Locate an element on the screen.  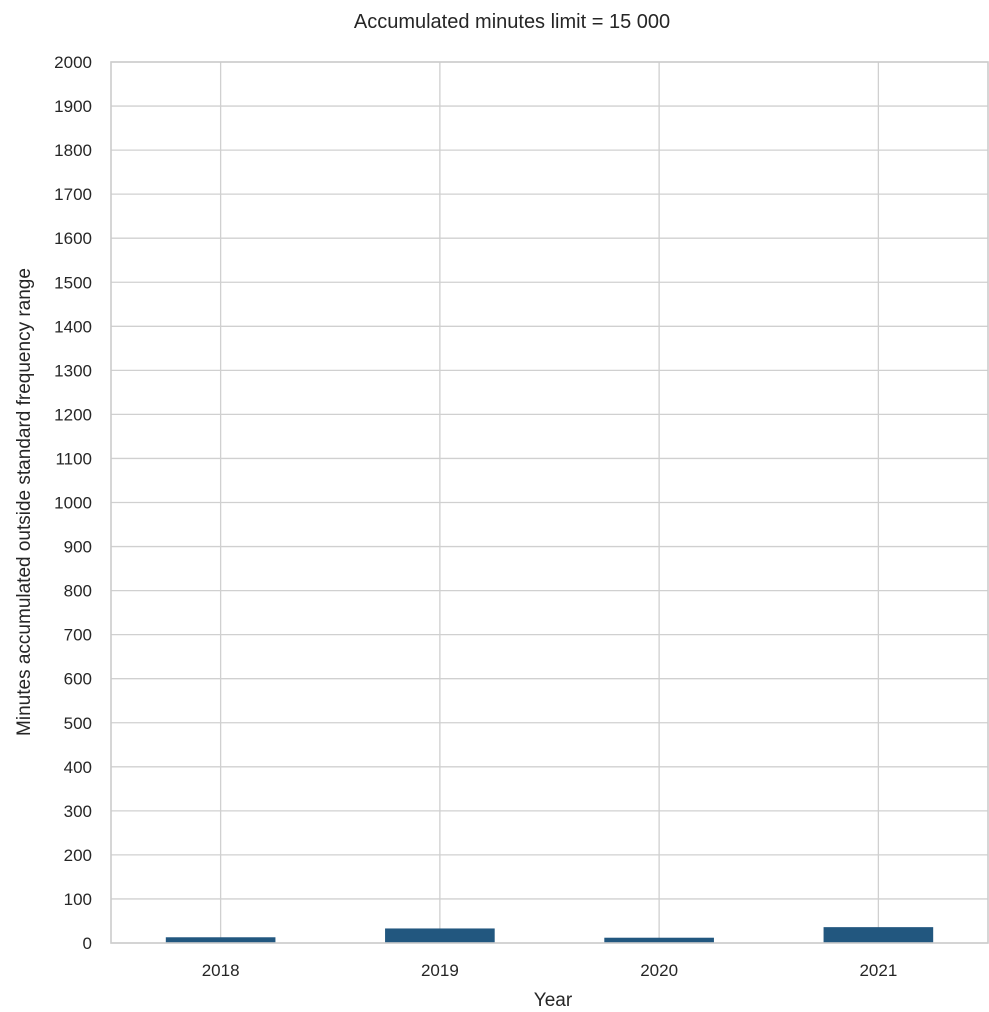
y-tick-label: 300 is located at coordinates (78, 811).